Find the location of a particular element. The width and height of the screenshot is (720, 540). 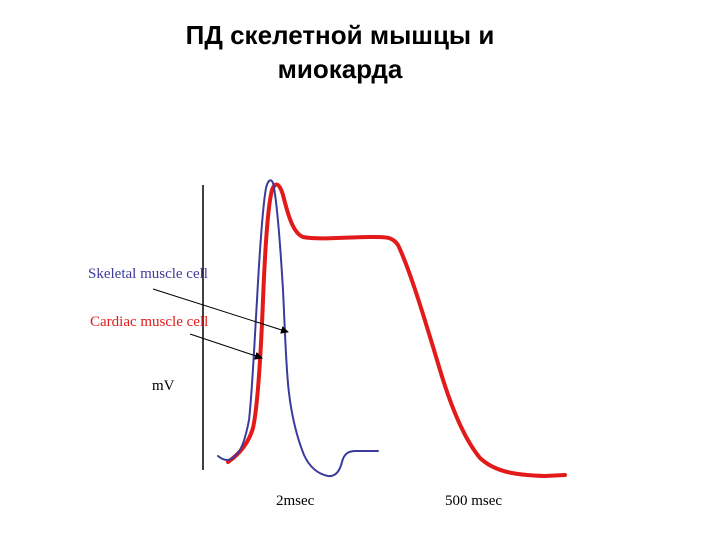

skeletal-time-label: 2msec is located at coordinates (295, 501).